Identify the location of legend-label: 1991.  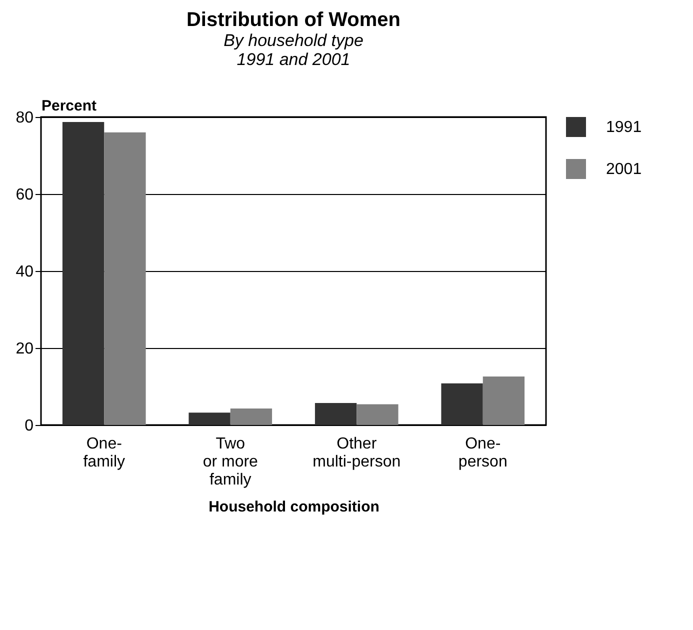
(624, 127).